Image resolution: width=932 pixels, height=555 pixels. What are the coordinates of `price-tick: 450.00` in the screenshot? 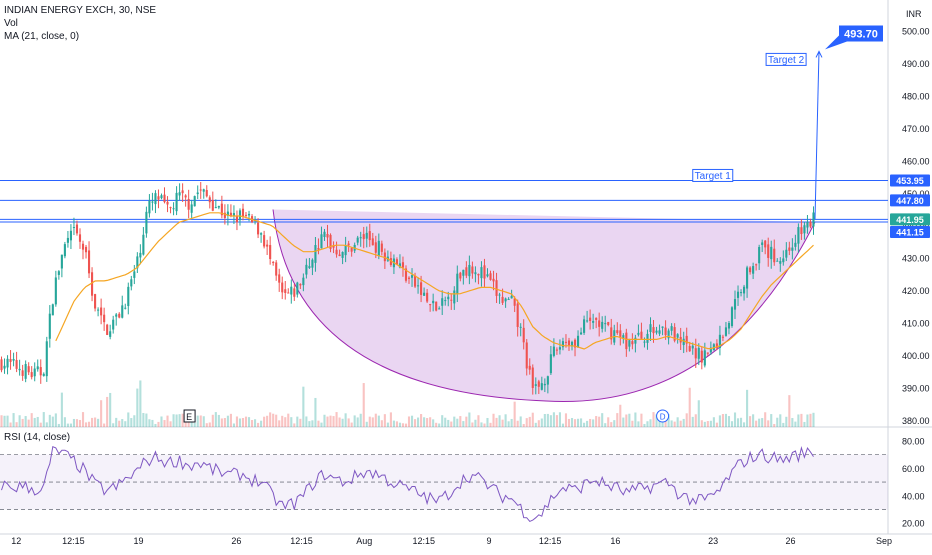 It's located at (916, 194).